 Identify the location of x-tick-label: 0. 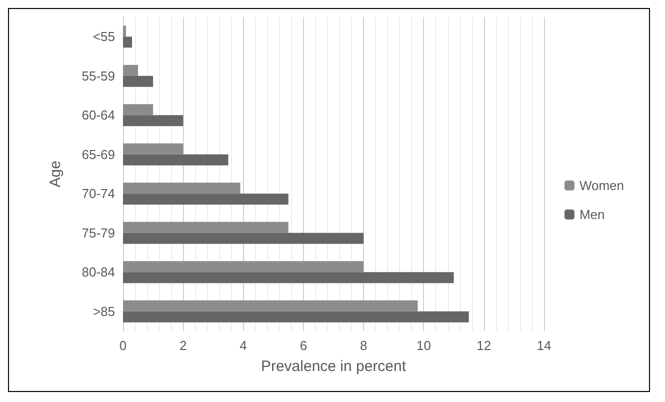
(123, 345).